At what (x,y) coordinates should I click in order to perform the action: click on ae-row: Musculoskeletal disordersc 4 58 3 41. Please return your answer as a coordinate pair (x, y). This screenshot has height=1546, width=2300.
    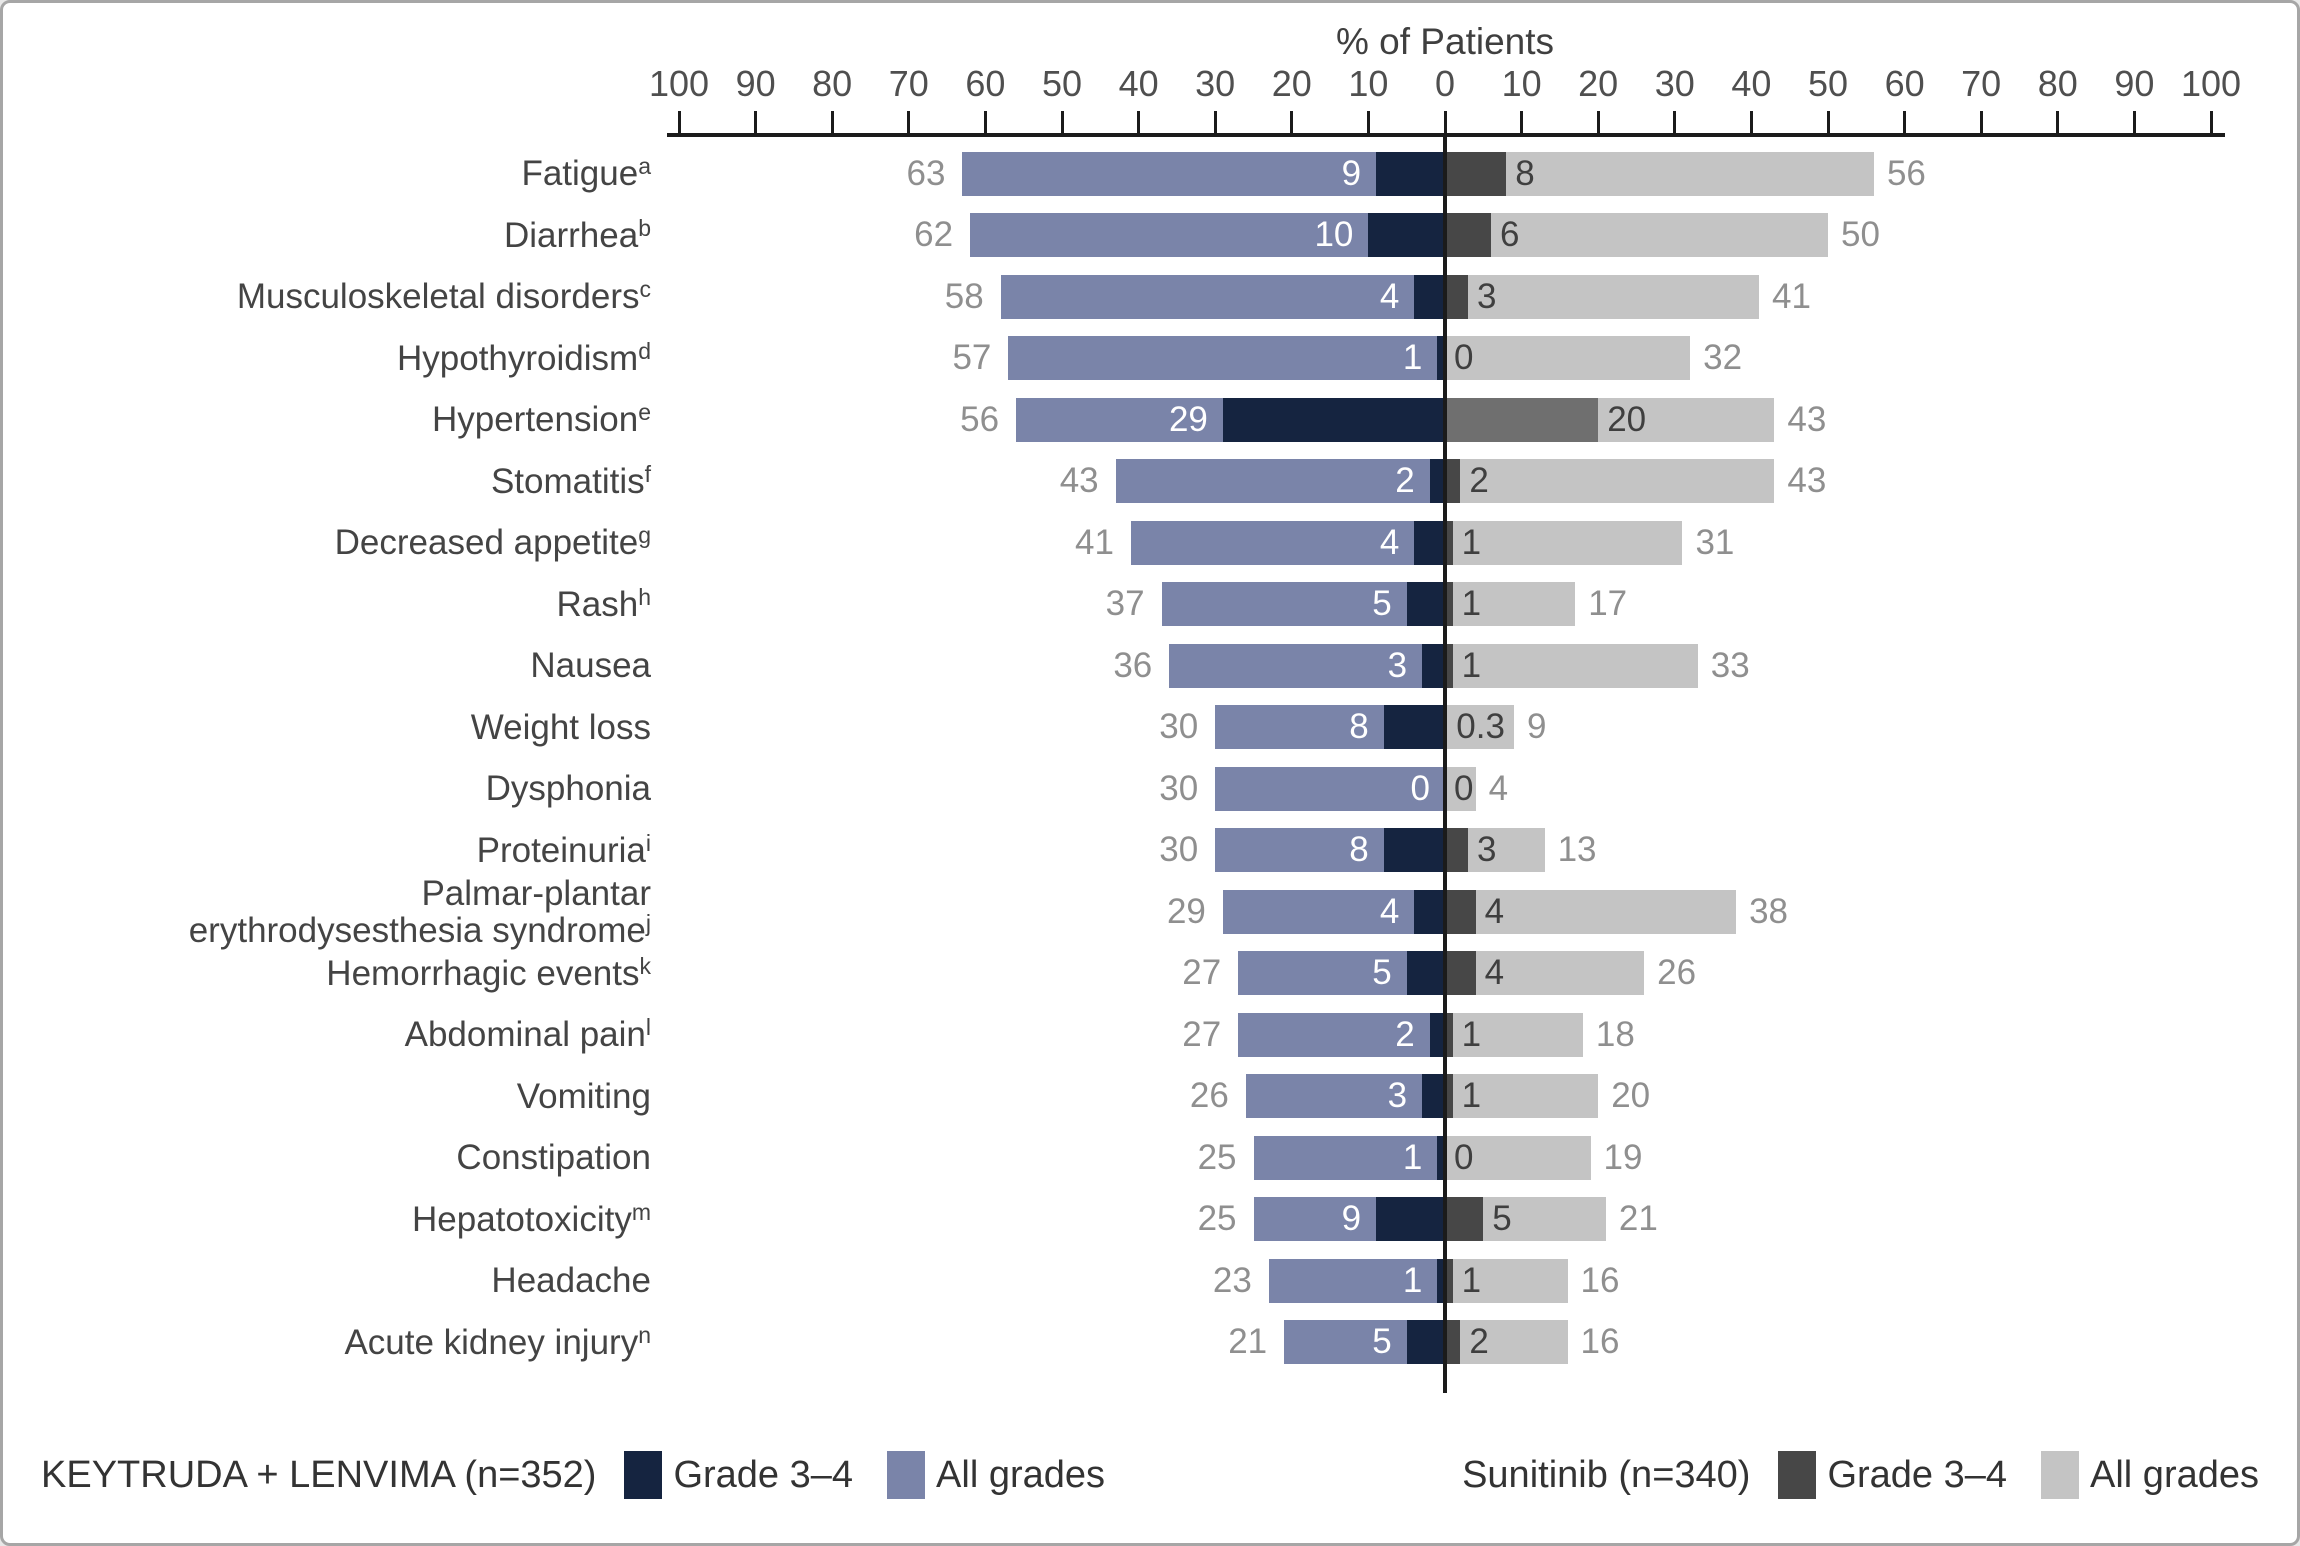
    Looking at the image, I should click on (1150, 297).